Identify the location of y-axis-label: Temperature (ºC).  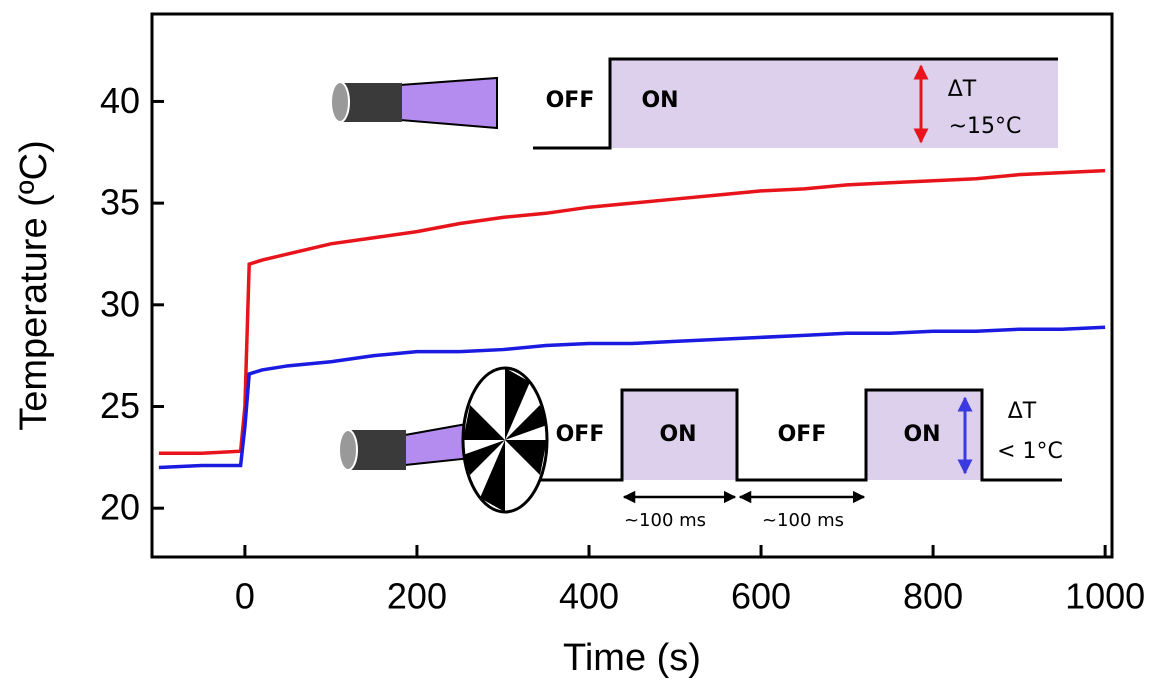
(34, 285).